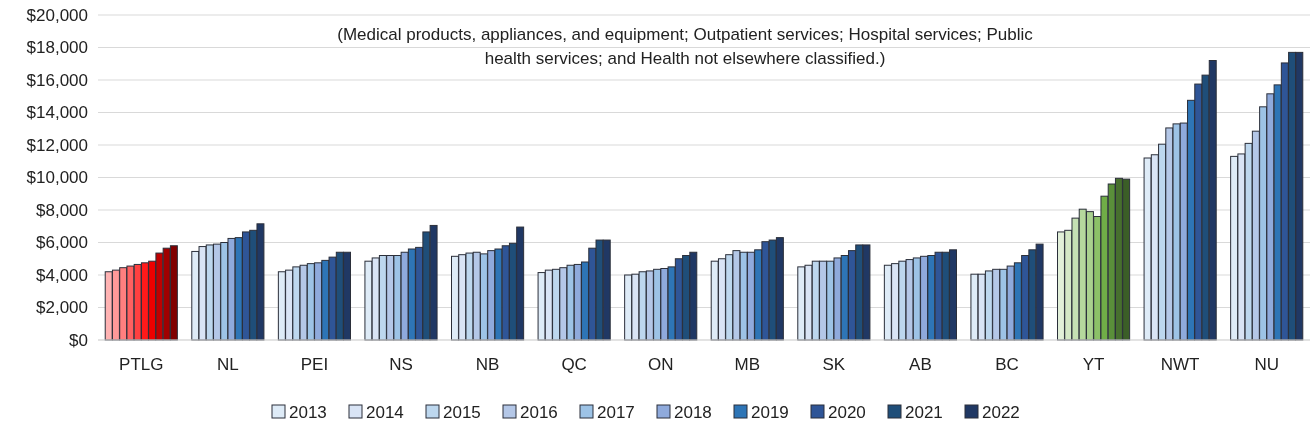 The height and width of the screenshot is (426, 1314). I want to click on y-tick-label: $18,000, so click(57, 48).